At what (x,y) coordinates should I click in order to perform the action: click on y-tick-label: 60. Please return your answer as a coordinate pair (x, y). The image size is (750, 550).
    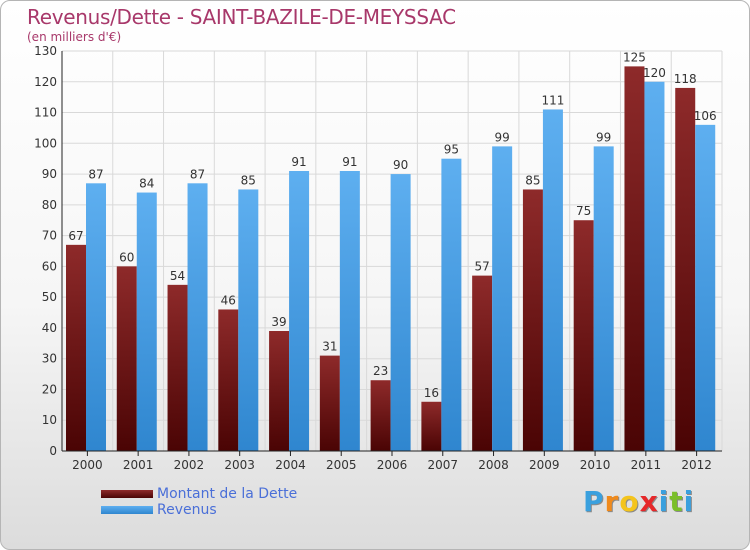
    Looking at the image, I should click on (49, 266).